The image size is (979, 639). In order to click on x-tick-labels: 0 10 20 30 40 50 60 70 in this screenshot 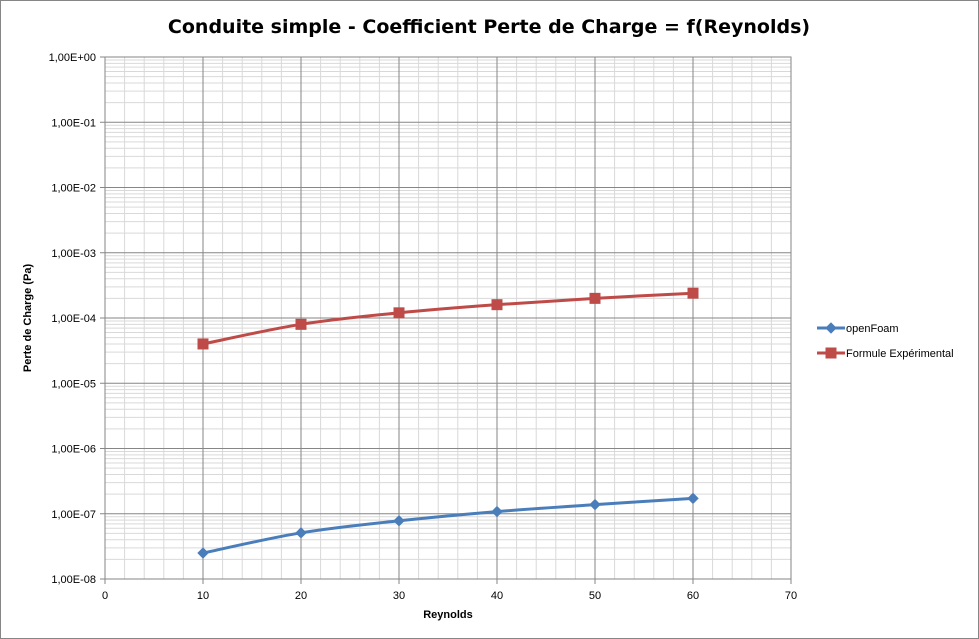, I will do `click(449, 596)`.